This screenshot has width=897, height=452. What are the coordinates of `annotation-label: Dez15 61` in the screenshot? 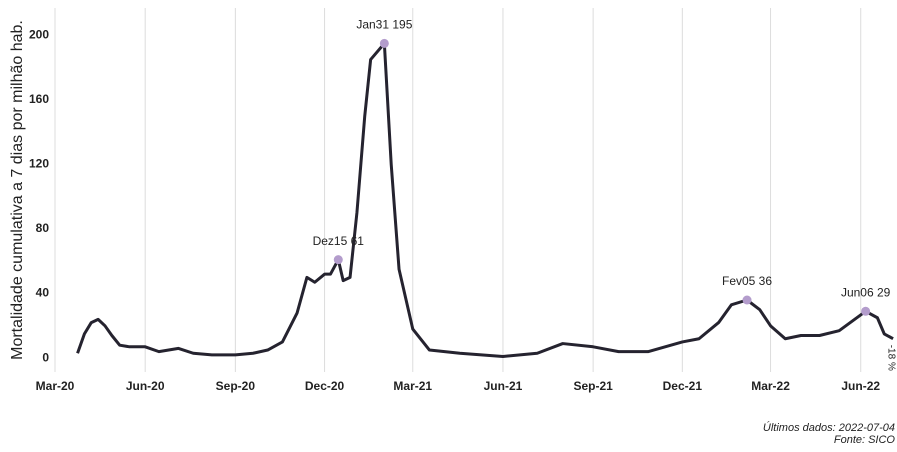 It's located at (339, 241).